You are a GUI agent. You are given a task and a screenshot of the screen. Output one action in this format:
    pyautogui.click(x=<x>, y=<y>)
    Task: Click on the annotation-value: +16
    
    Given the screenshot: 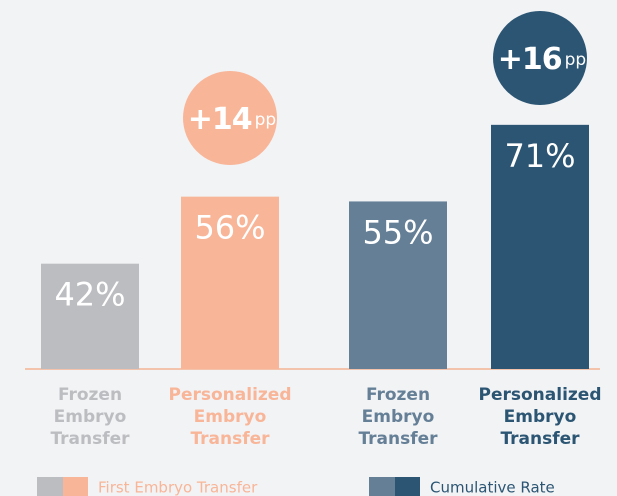 What is the action you would take?
    pyautogui.click(x=530, y=59)
    